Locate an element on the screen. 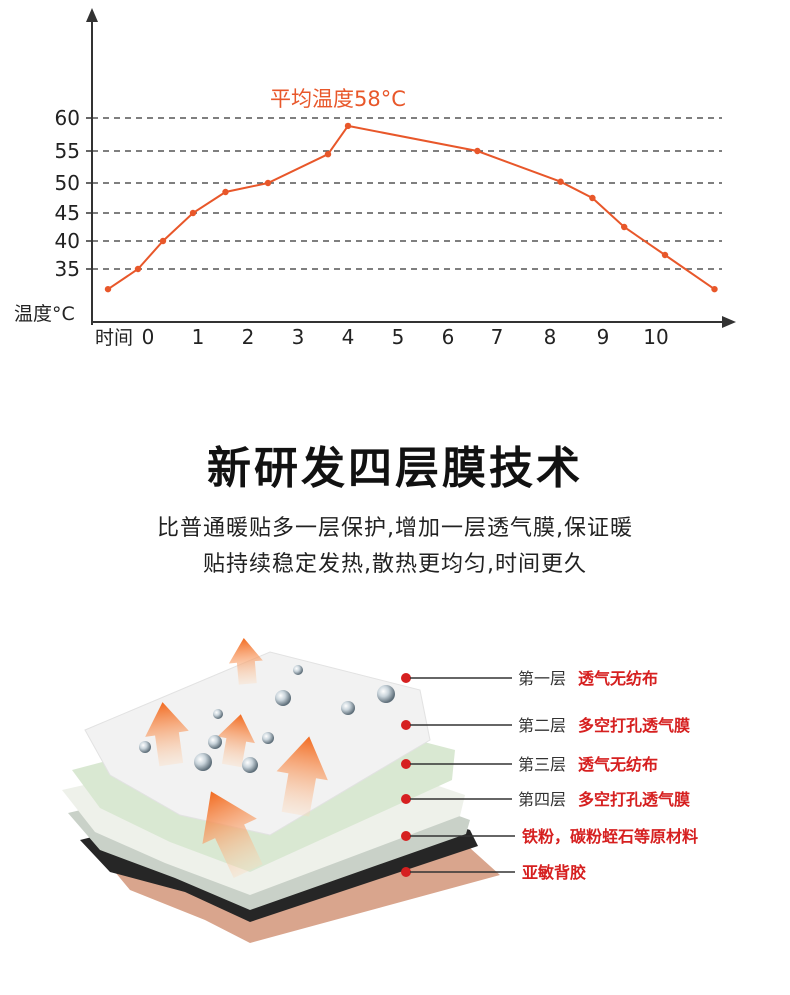 The width and height of the screenshot is (790, 995). y-tick-label: 55 is located at coordinates (67, 151).